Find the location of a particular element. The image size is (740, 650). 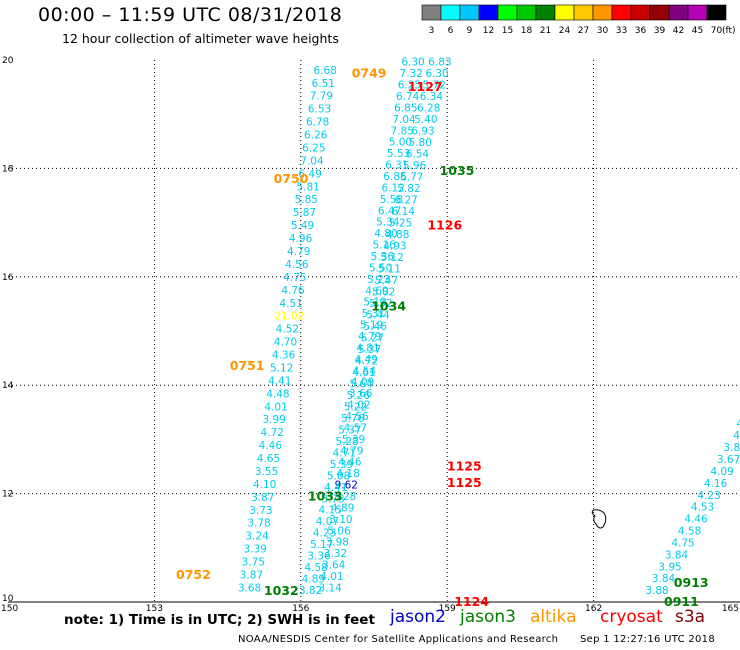

wave-height-value: 4.07 is located at coordinates (327, 522).